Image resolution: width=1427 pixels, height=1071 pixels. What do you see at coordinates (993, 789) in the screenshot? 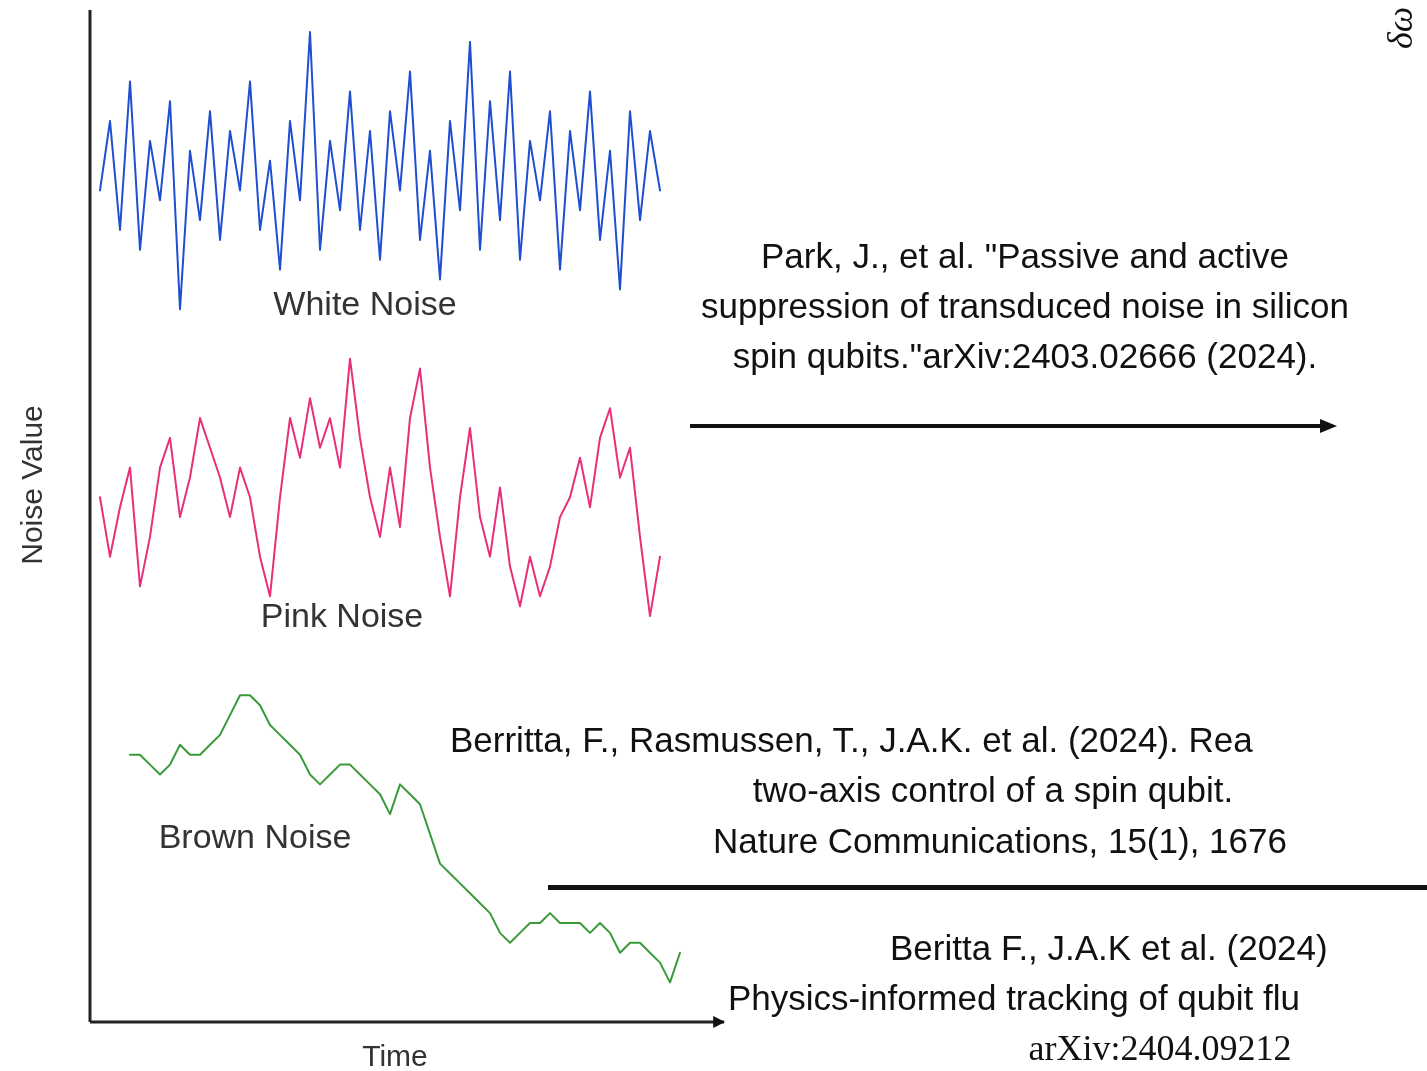
I see `text: two-axis control of a spin qubit.` at bounding box center [993, 789].